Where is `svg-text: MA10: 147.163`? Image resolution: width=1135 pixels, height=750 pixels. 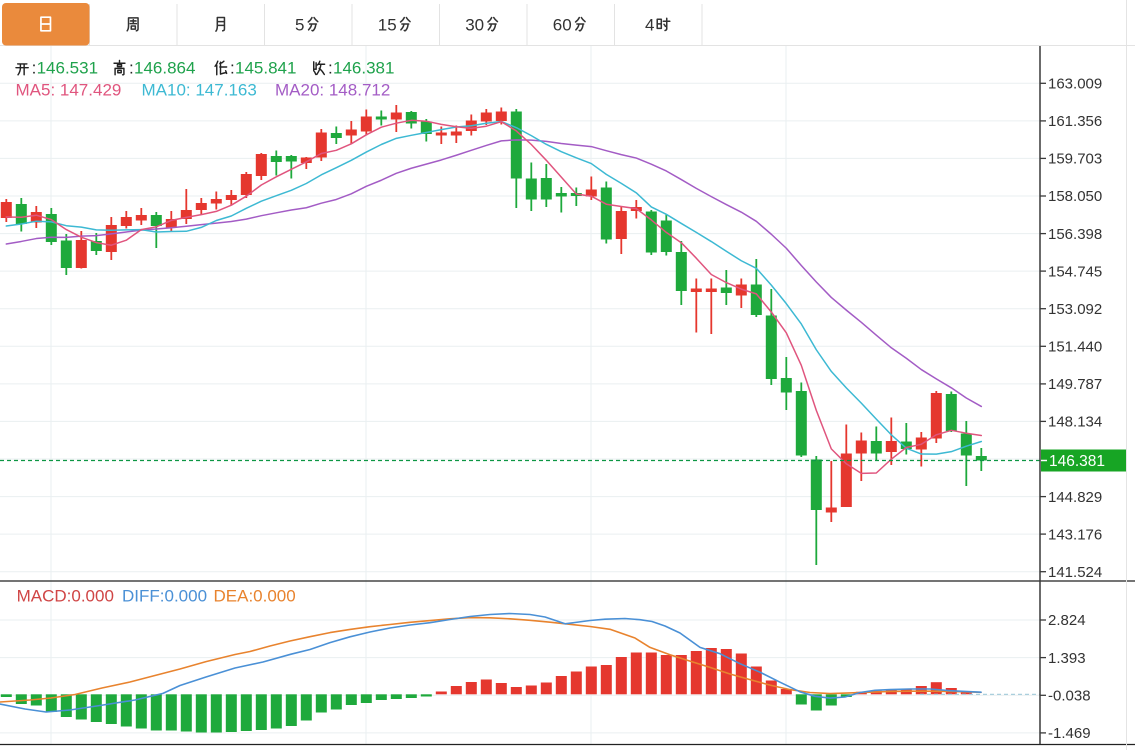 svg-text: MA10: 147.163 is located at coordinates (199, 90).